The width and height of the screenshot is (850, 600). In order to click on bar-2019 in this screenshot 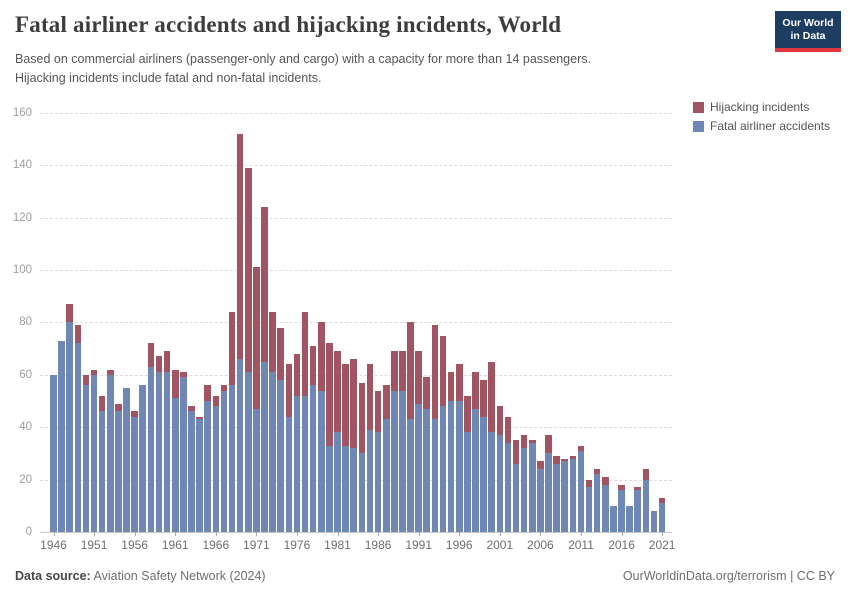, I will do `click(646, 500)`.